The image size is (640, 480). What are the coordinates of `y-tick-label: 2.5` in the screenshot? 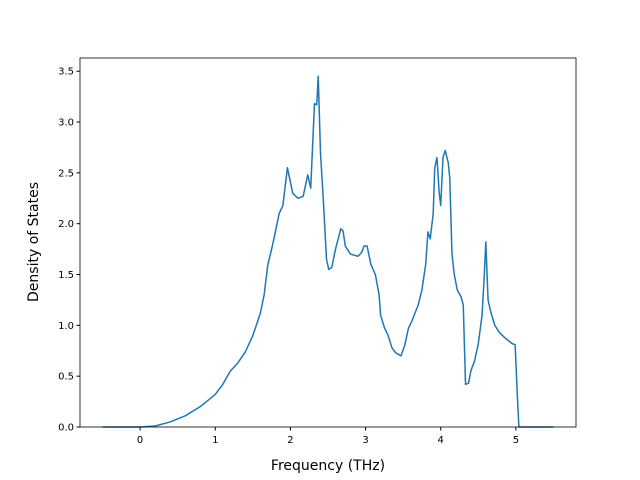 It's located at (66, 173).